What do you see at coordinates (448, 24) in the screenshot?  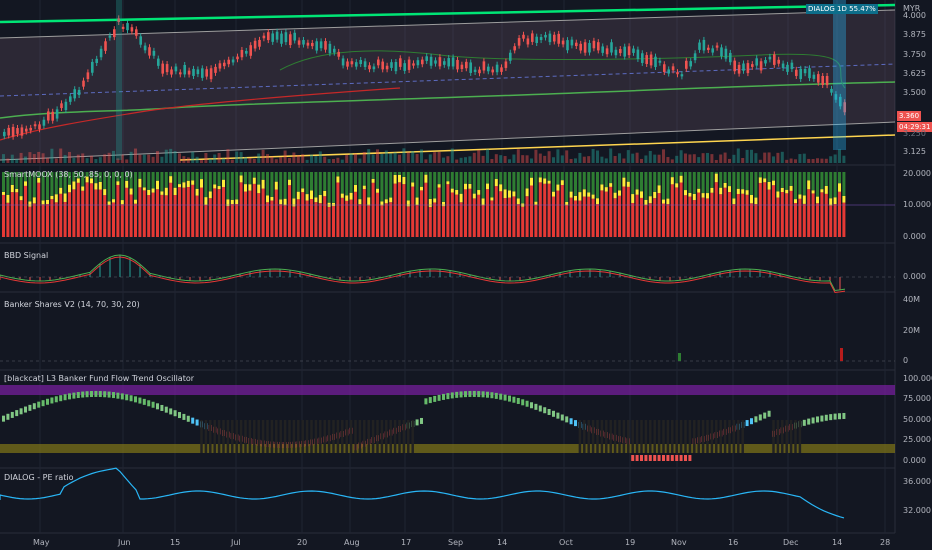 I see `channel-top-line` at bounding box center [448, 24].